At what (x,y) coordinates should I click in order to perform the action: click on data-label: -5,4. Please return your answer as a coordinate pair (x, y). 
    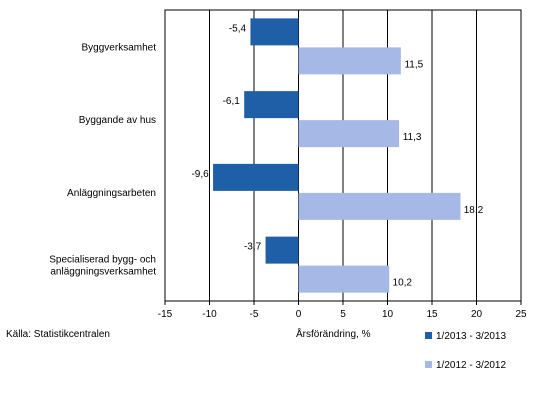
    Looking at the image, I should click on (238, 28).